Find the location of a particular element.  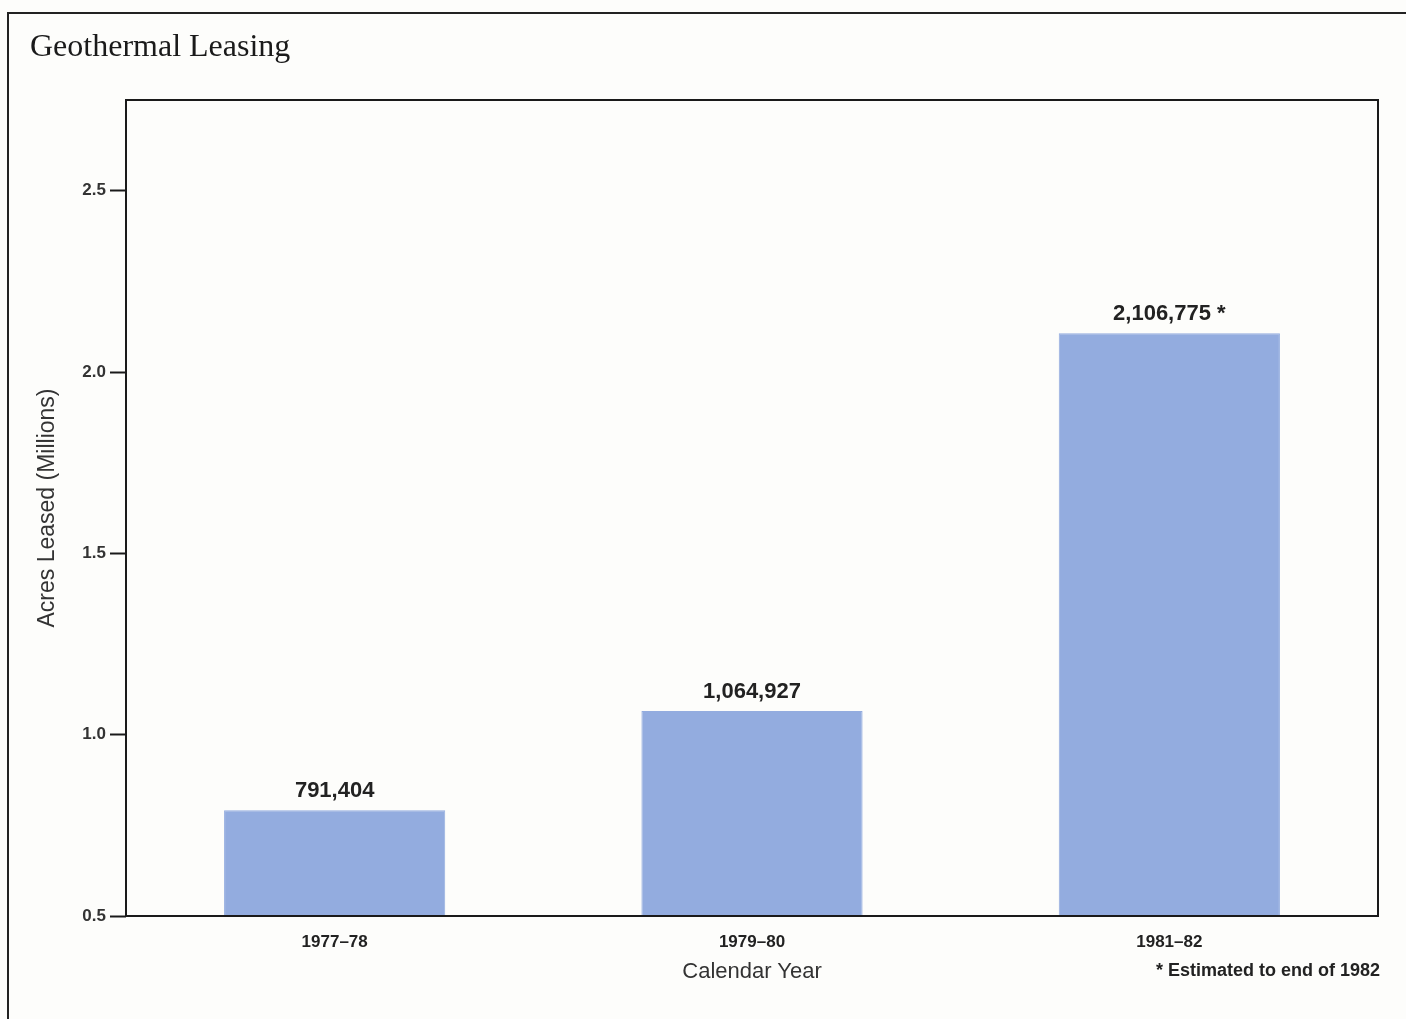

chart-title: Geothermal Leasing is located at coordinates (160, 44).